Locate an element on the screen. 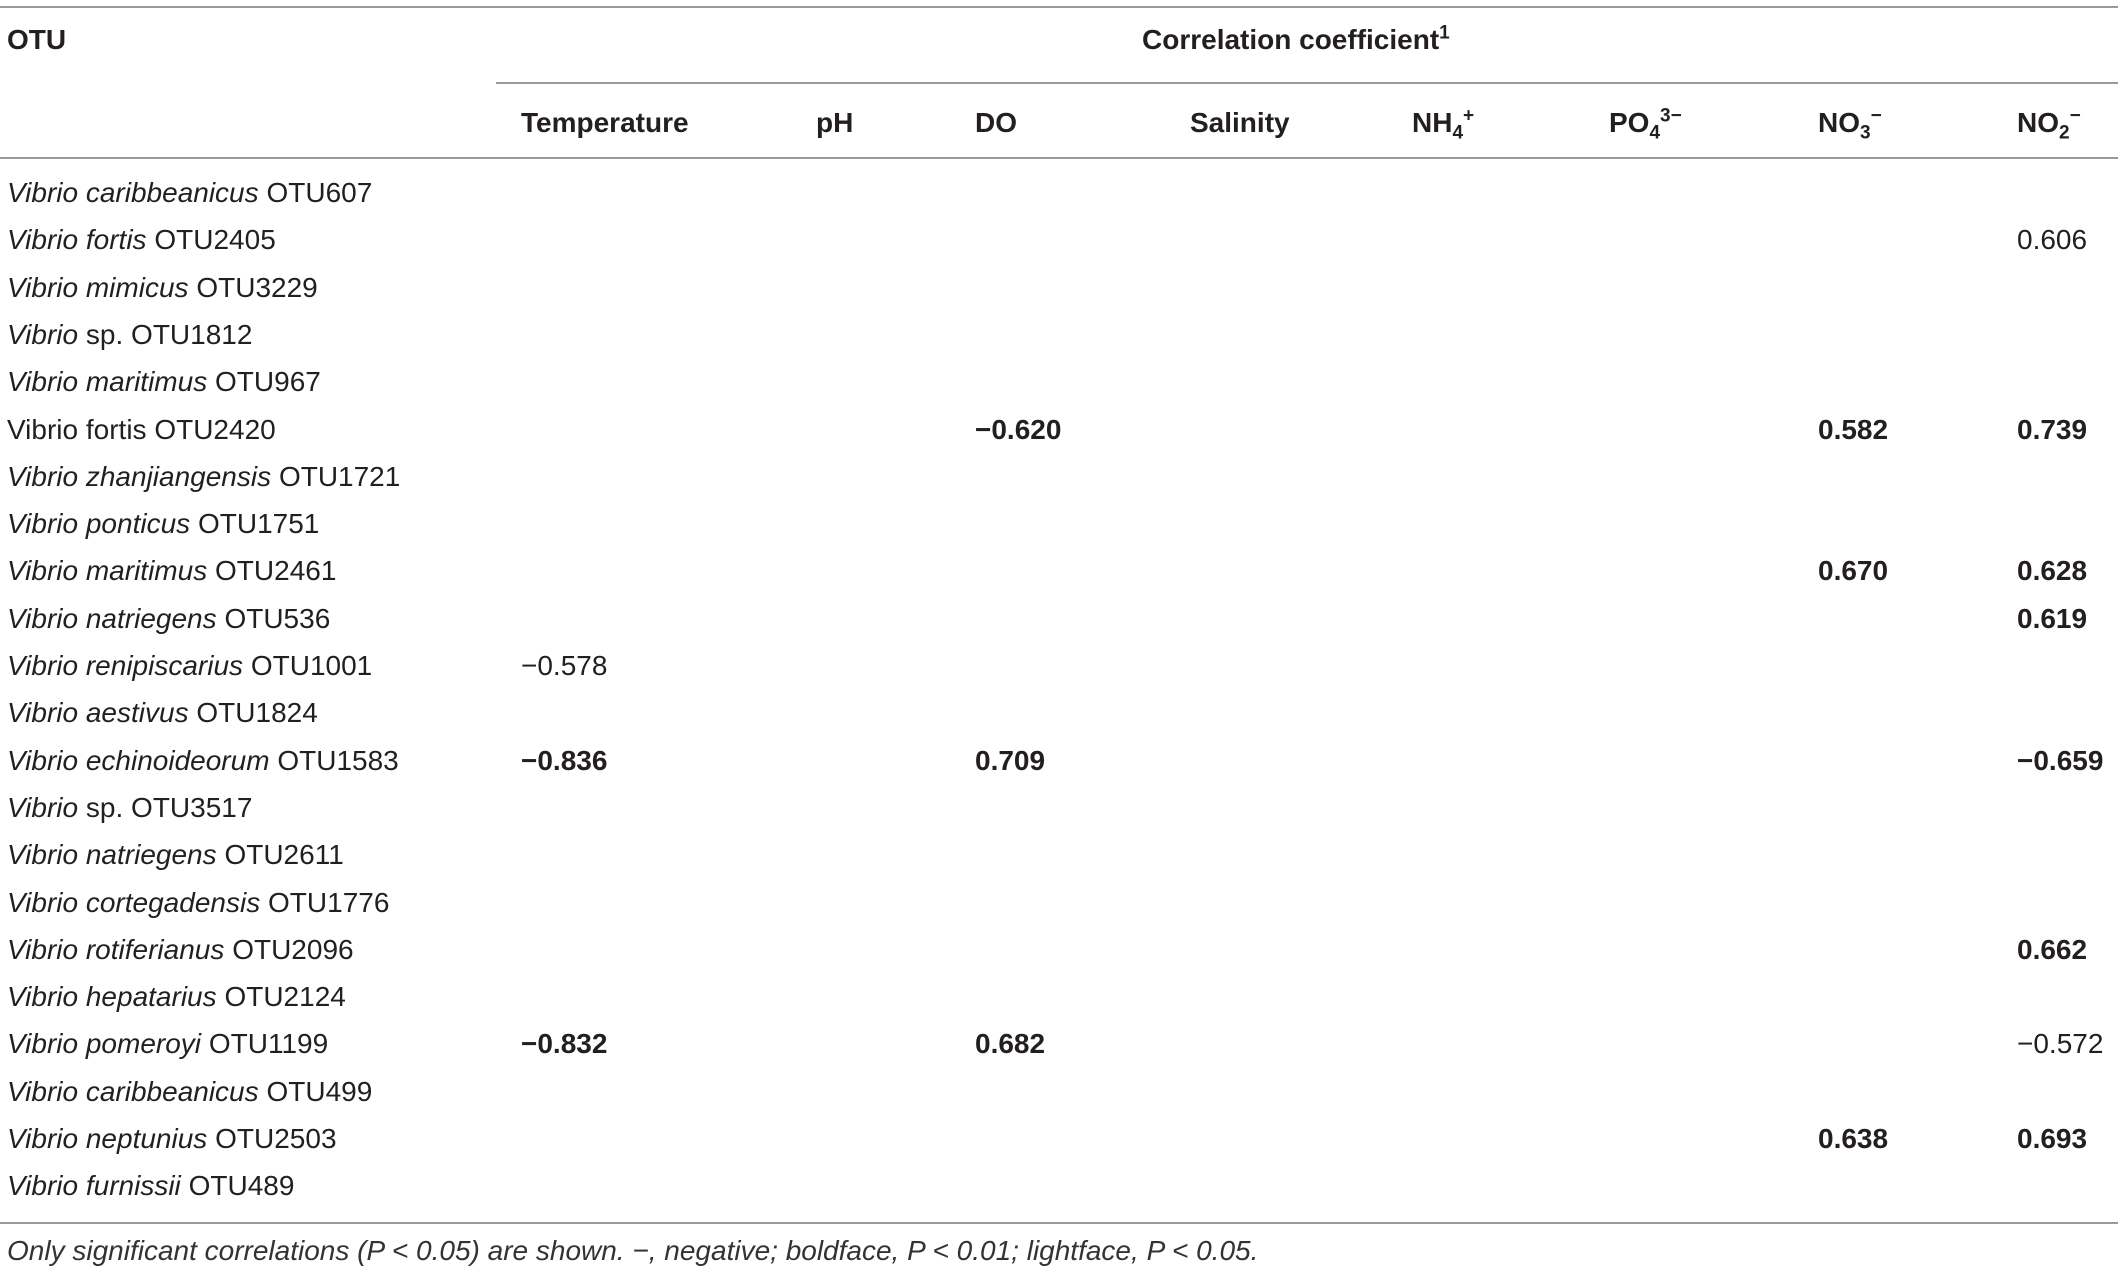 Image resolution: width=2118 pixels, height=1272 pixels. otu-id: OTU1001 is located at coordinates (311, 665).